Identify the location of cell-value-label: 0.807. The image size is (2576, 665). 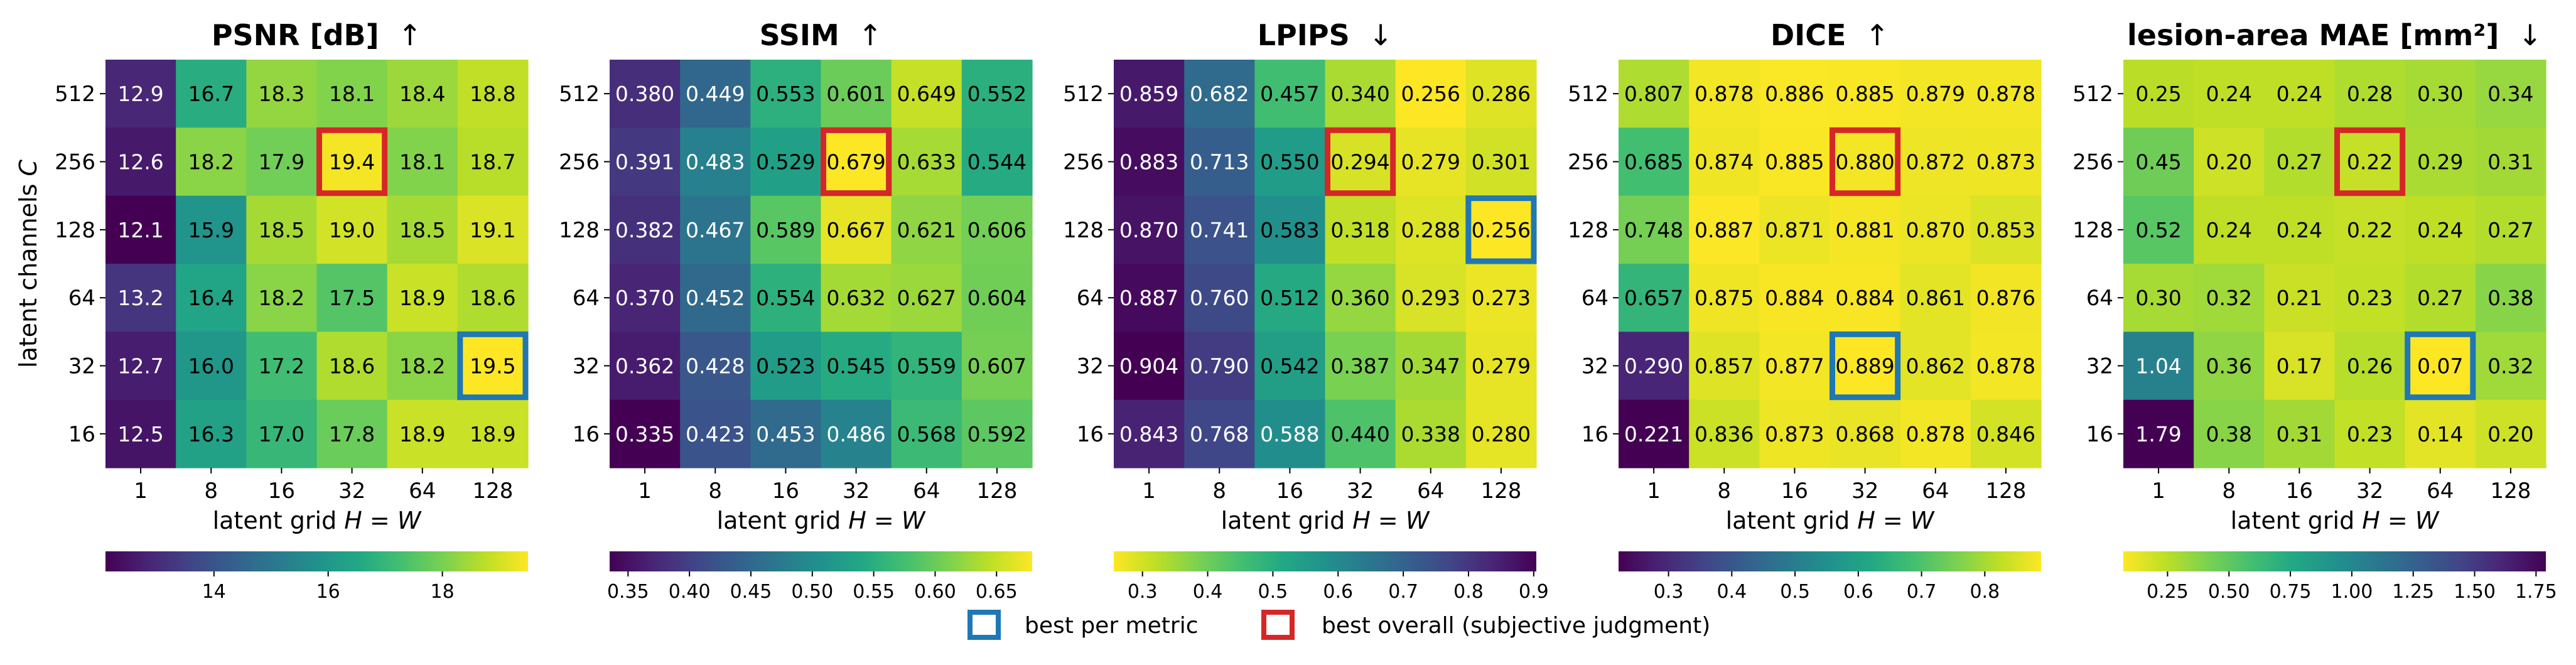
(1653, 94).